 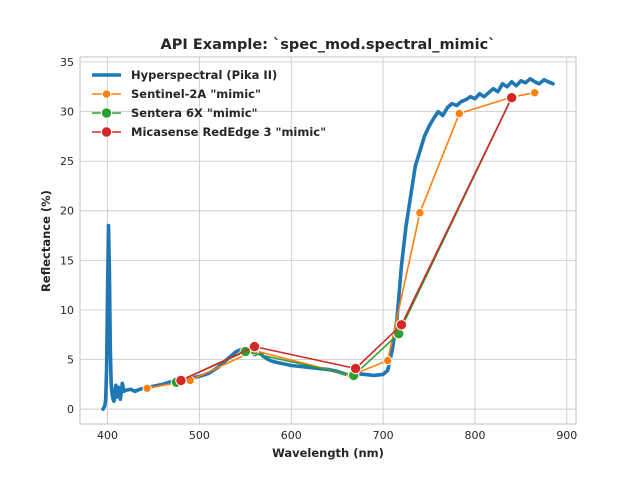 What do you see at coordinates (67, 211) in the screenshot?
I see `y-tick-label: 20` at bounding box center [67, 211].